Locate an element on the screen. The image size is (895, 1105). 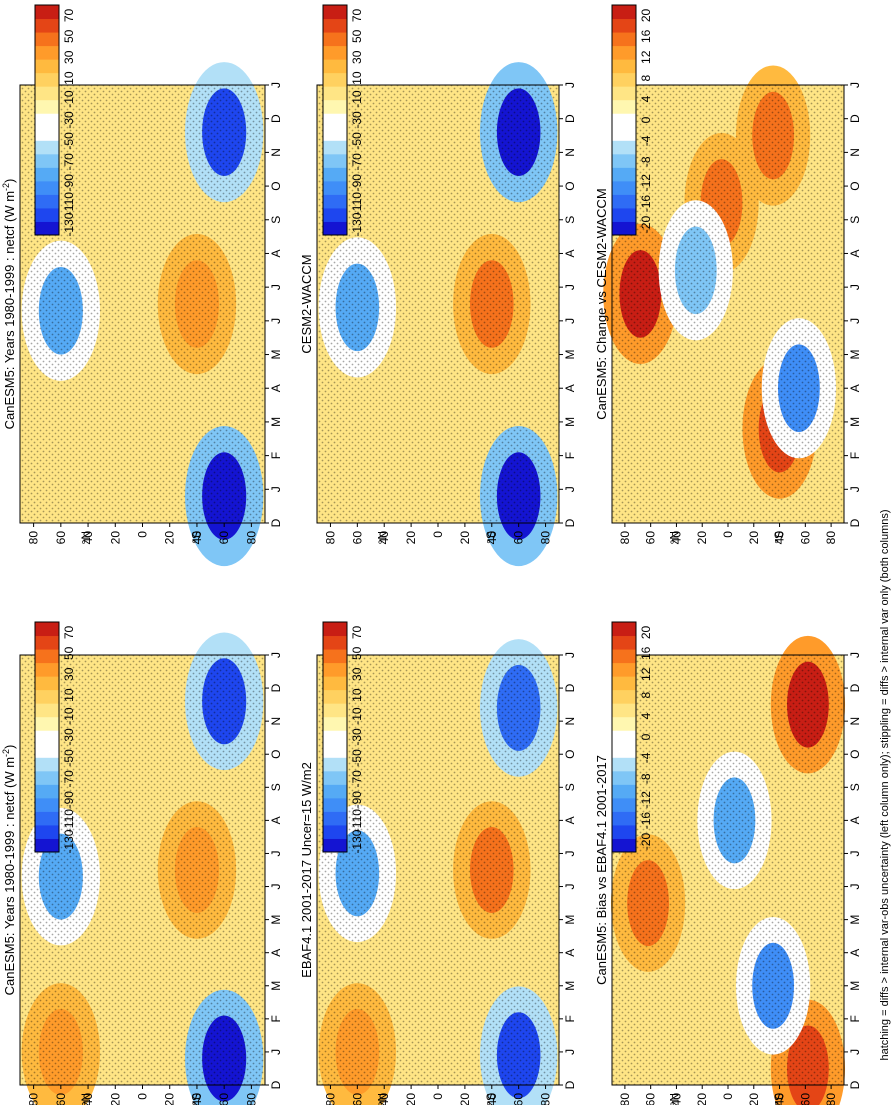
colorbar-label: 30 is located at coordinates (69, 674).